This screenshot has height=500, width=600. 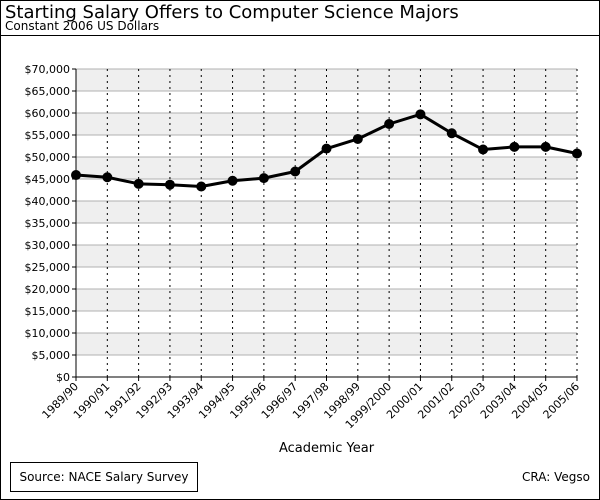 I want to click on y-tick-label: $50,000, so click(x=48, y=157).